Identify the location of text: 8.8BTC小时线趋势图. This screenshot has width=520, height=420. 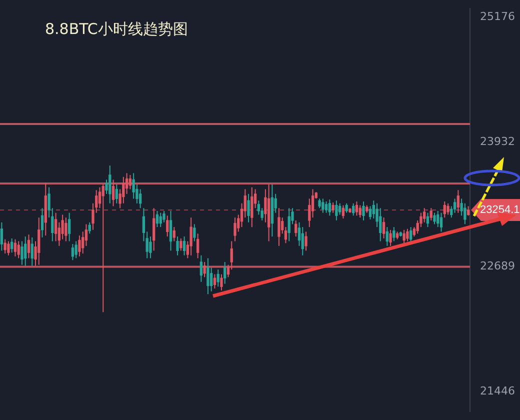
(116, 29).